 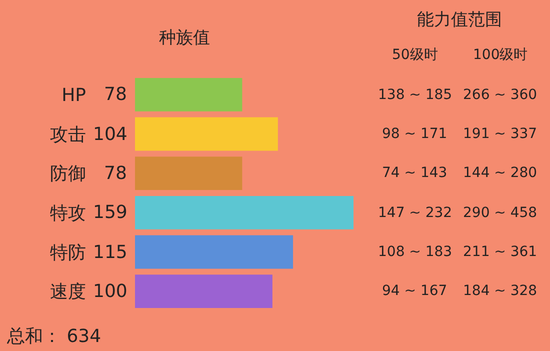 What do you see at coordinates (68, 213) in the screenshot?
I see `y-tick-label: 特攻` at bounding box center [68, 213].